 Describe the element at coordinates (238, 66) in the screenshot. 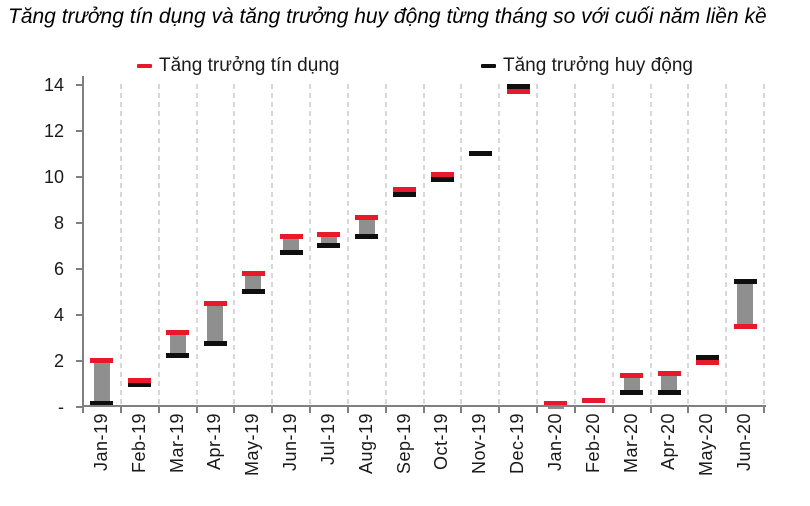

I see `legend-item-credit: Tăng trưởng tín dụng` at that location.